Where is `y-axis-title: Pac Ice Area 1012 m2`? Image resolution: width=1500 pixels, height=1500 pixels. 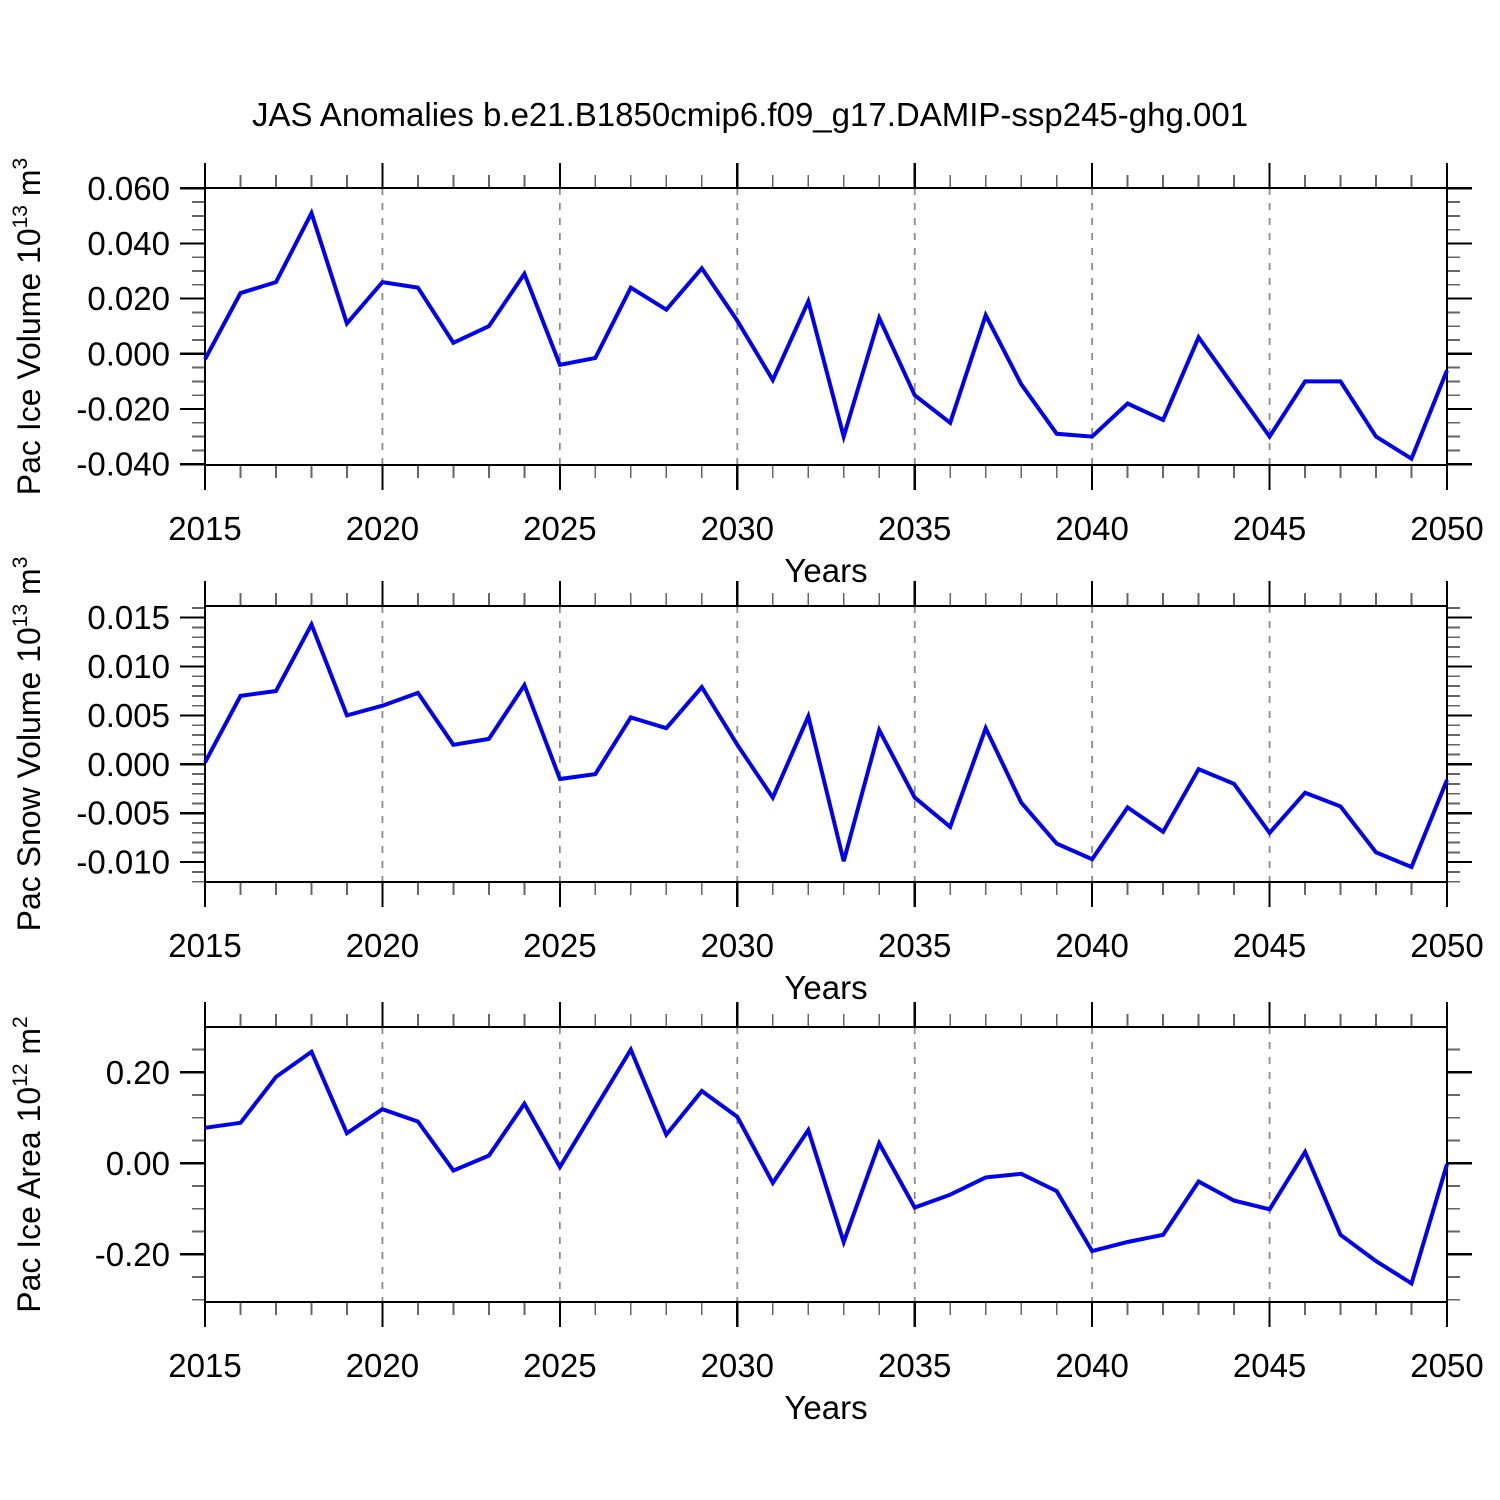
y-axis-title: Pac Ice Area 1012 m2 is located at coordinates (28, 1164).